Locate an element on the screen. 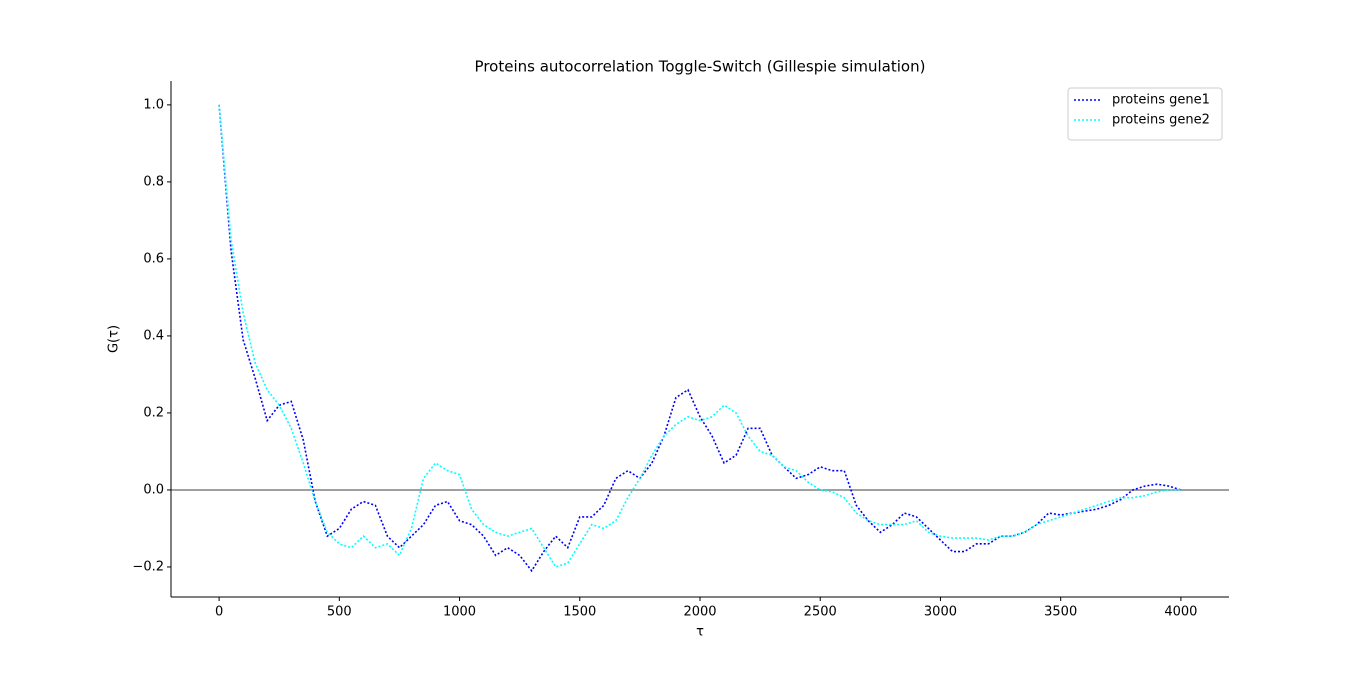 The image size is (1366, 675). x-tick-label: 2000 is located at coordinates (699, 612).